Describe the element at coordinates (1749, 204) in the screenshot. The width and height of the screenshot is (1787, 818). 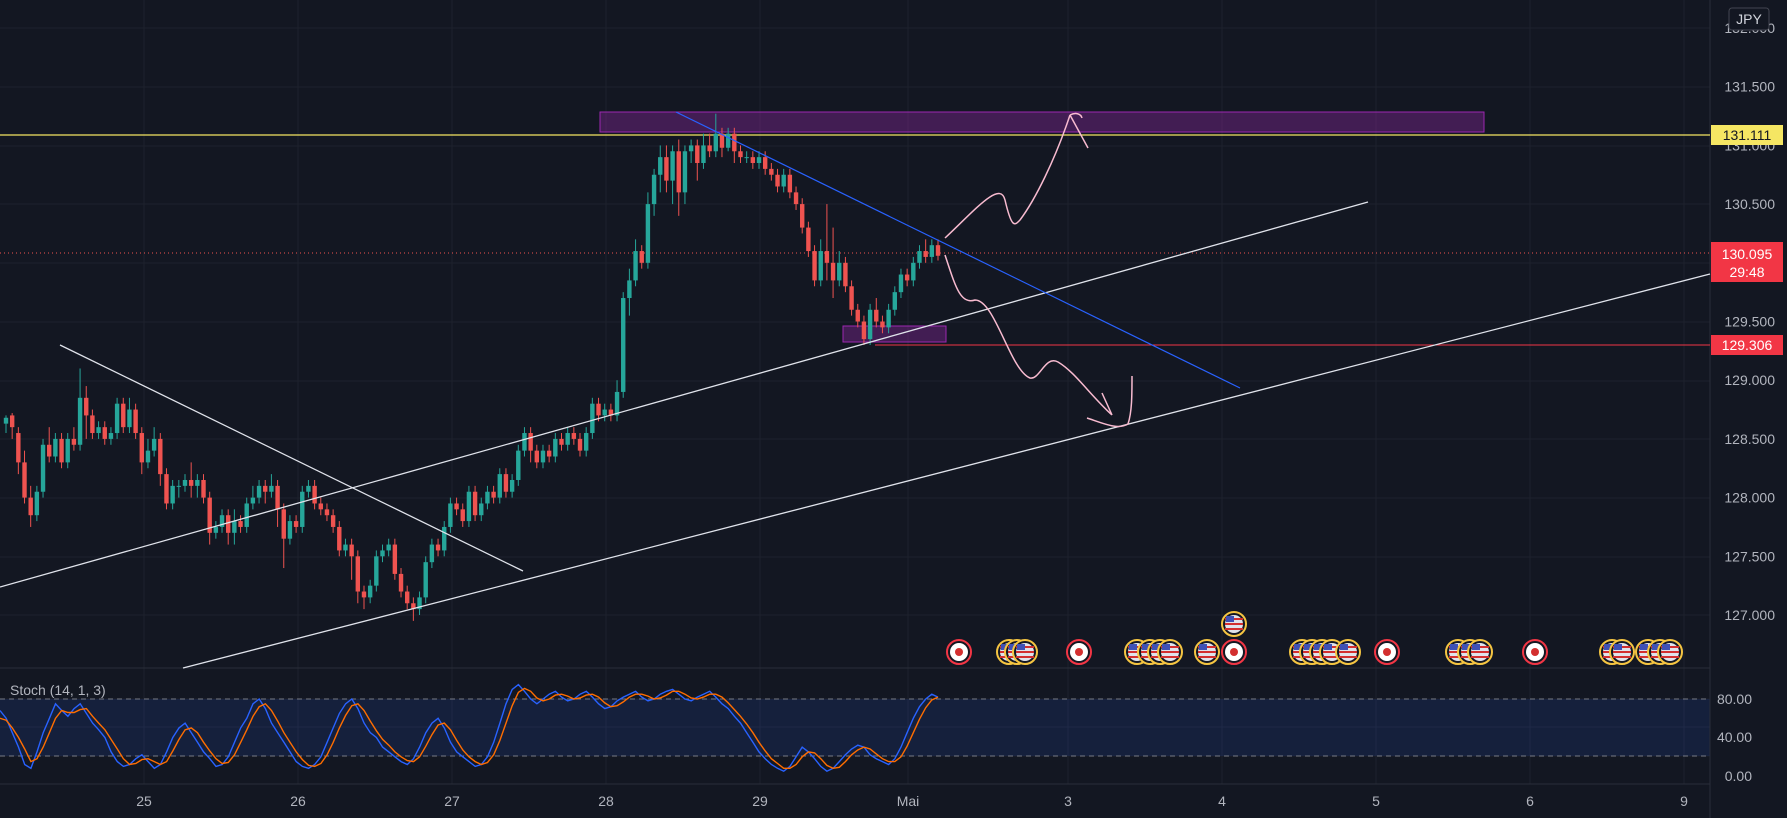
I see `price-tick: 130.500` at that location.